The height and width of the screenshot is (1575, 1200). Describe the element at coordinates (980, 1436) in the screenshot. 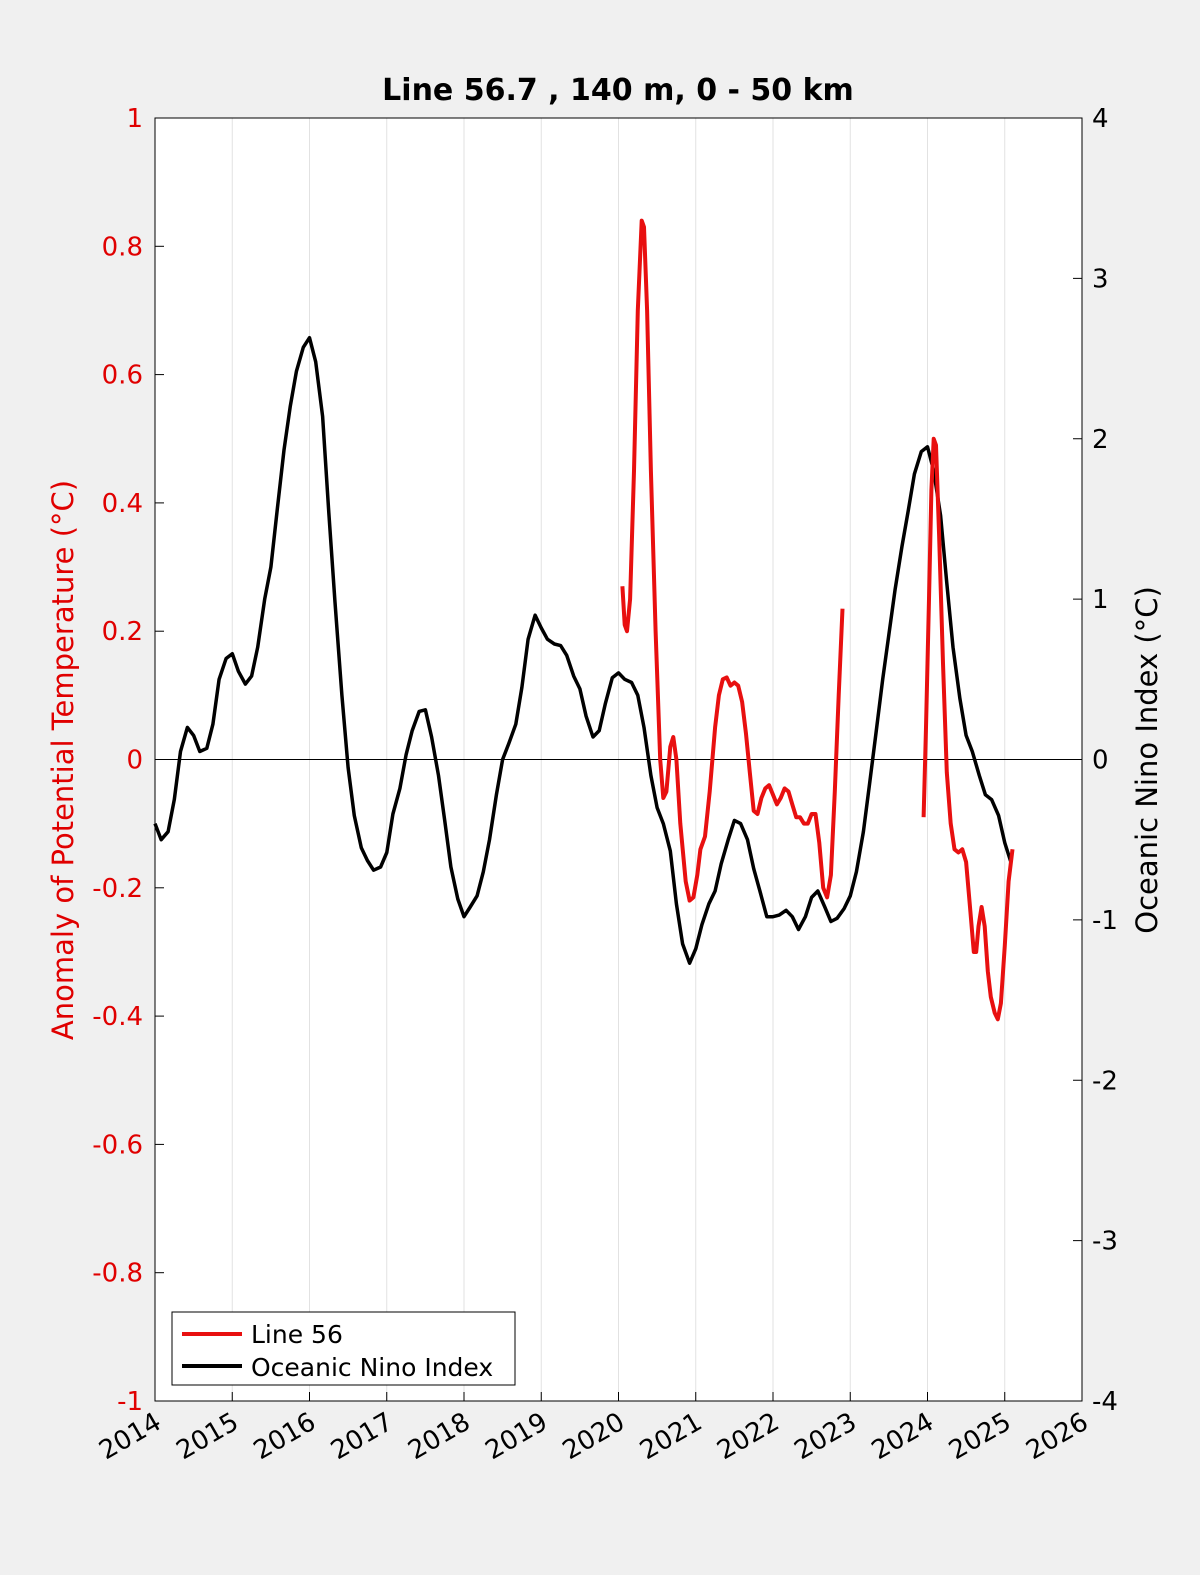

I see `x-tick-label: 2025` at that location.